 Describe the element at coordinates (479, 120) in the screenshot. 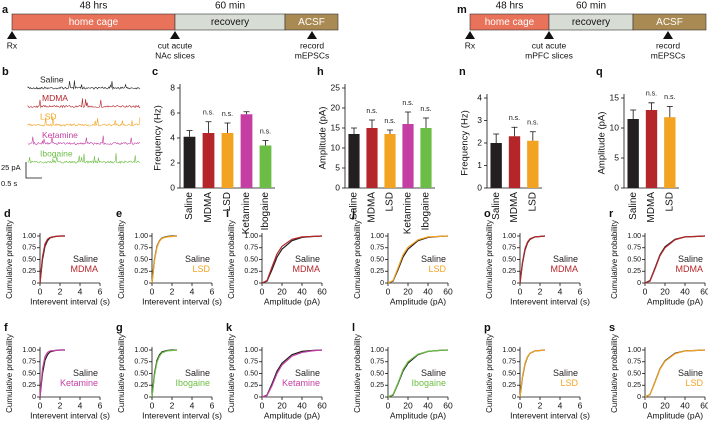

I see `y-tick-label: 3` at that location.